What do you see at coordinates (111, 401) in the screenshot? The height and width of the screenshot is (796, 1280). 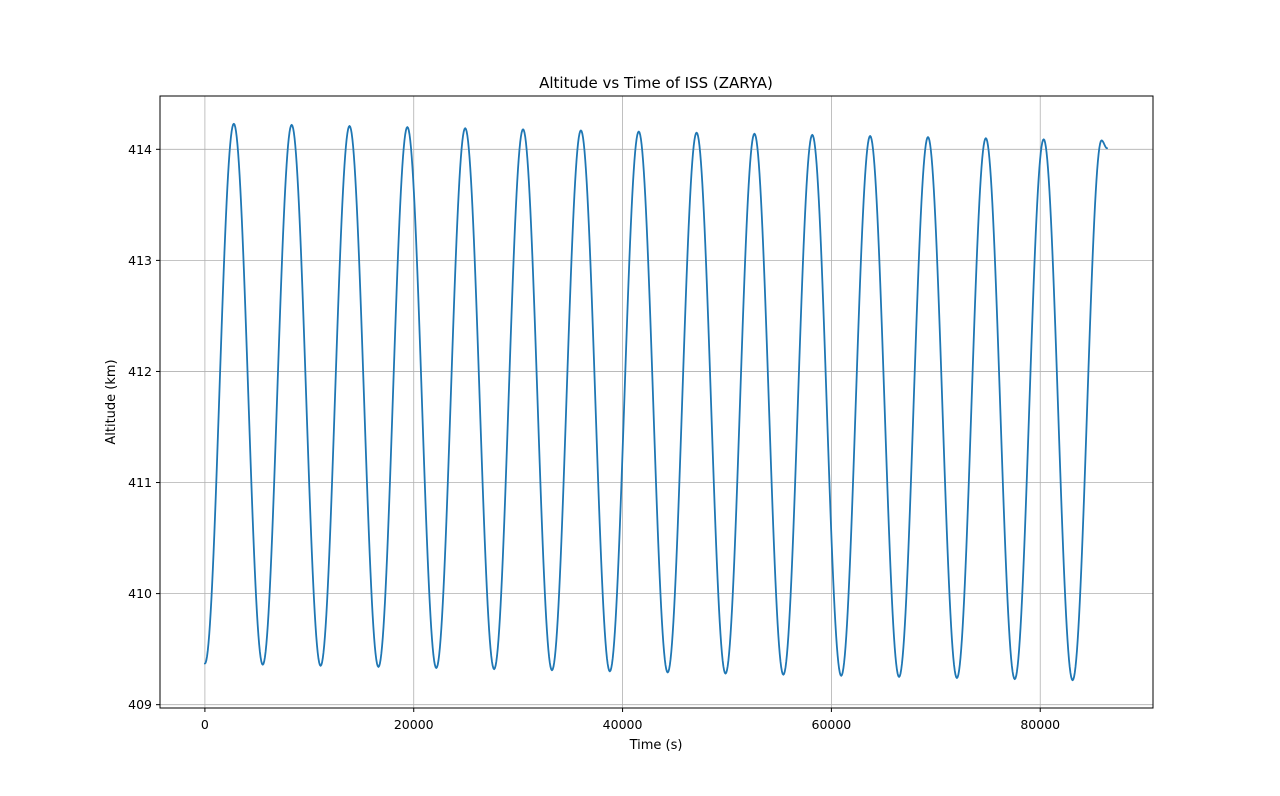 I see `y-axis-label: Altitude (km)` at bounding box center [111, 401].